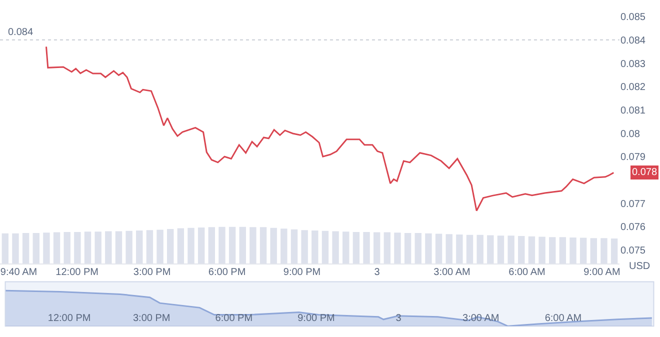  I want to click on annotation: 0.078, so click(645, 172).